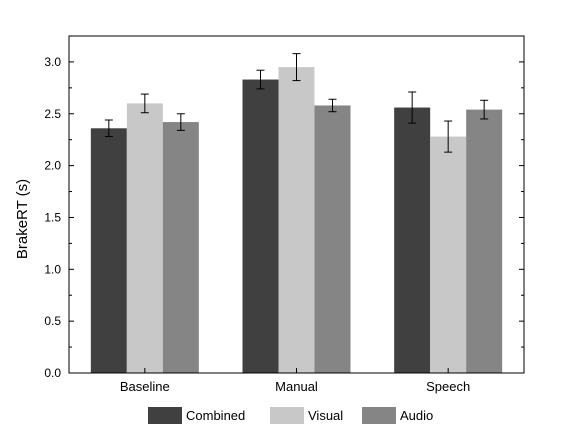 This screenshot has height=433, width=563. I want to click on bar-audio-manual, so click(332, 239).